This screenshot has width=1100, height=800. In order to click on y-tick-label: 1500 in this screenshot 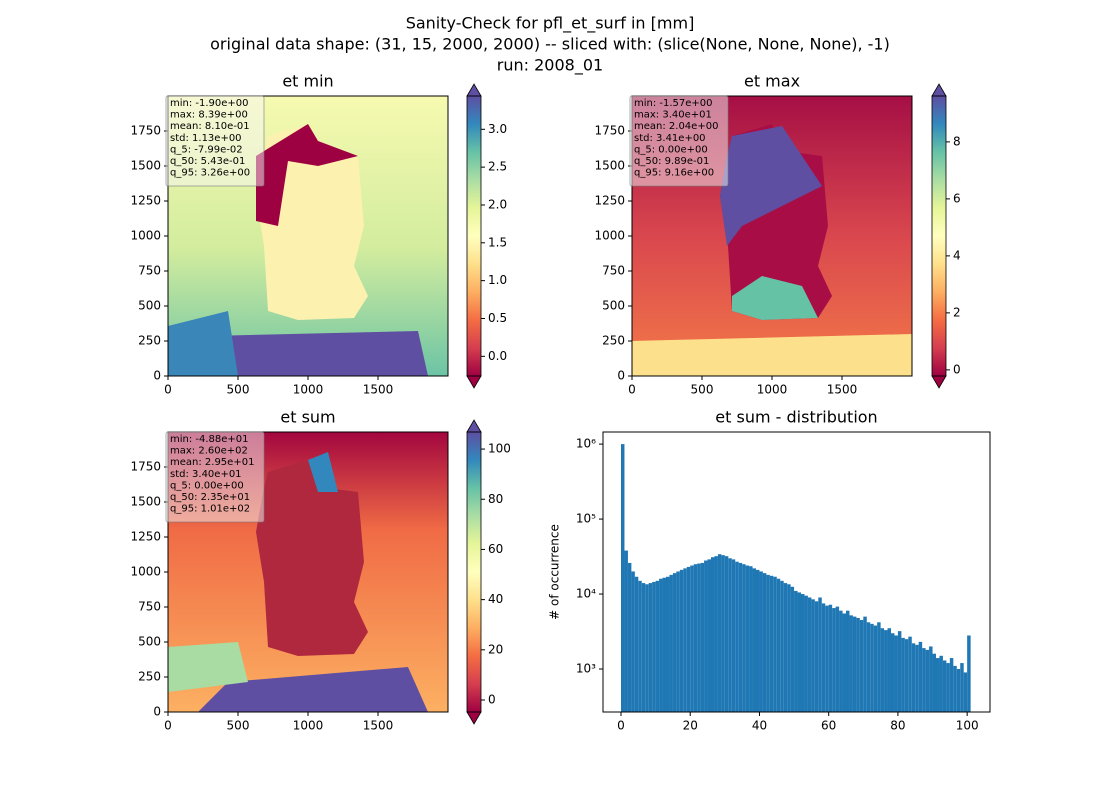, I will do `click(609, 166)`.